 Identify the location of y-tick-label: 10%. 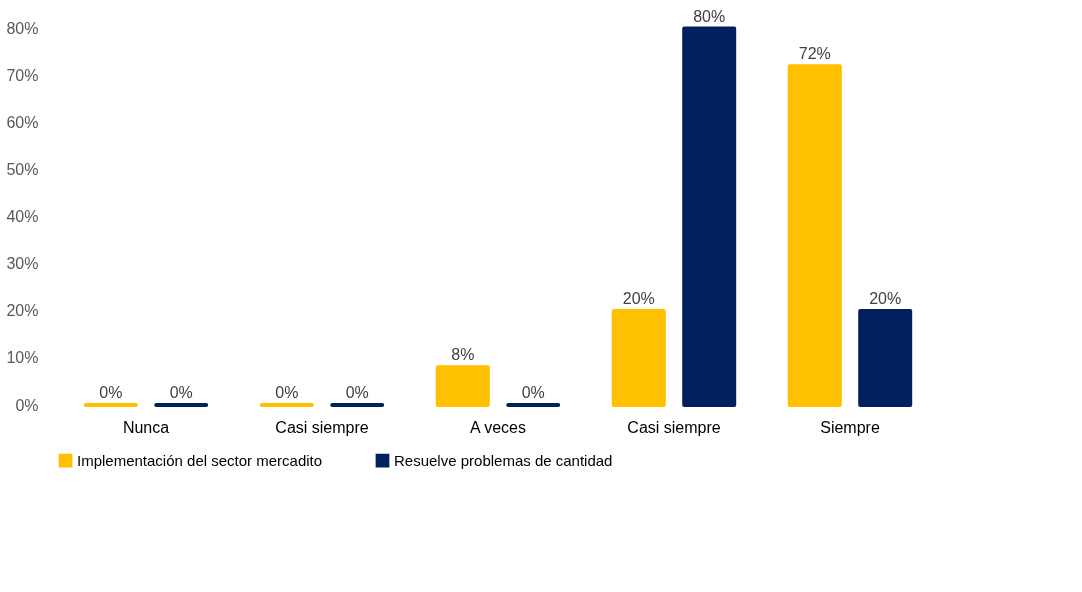
(22, 358).